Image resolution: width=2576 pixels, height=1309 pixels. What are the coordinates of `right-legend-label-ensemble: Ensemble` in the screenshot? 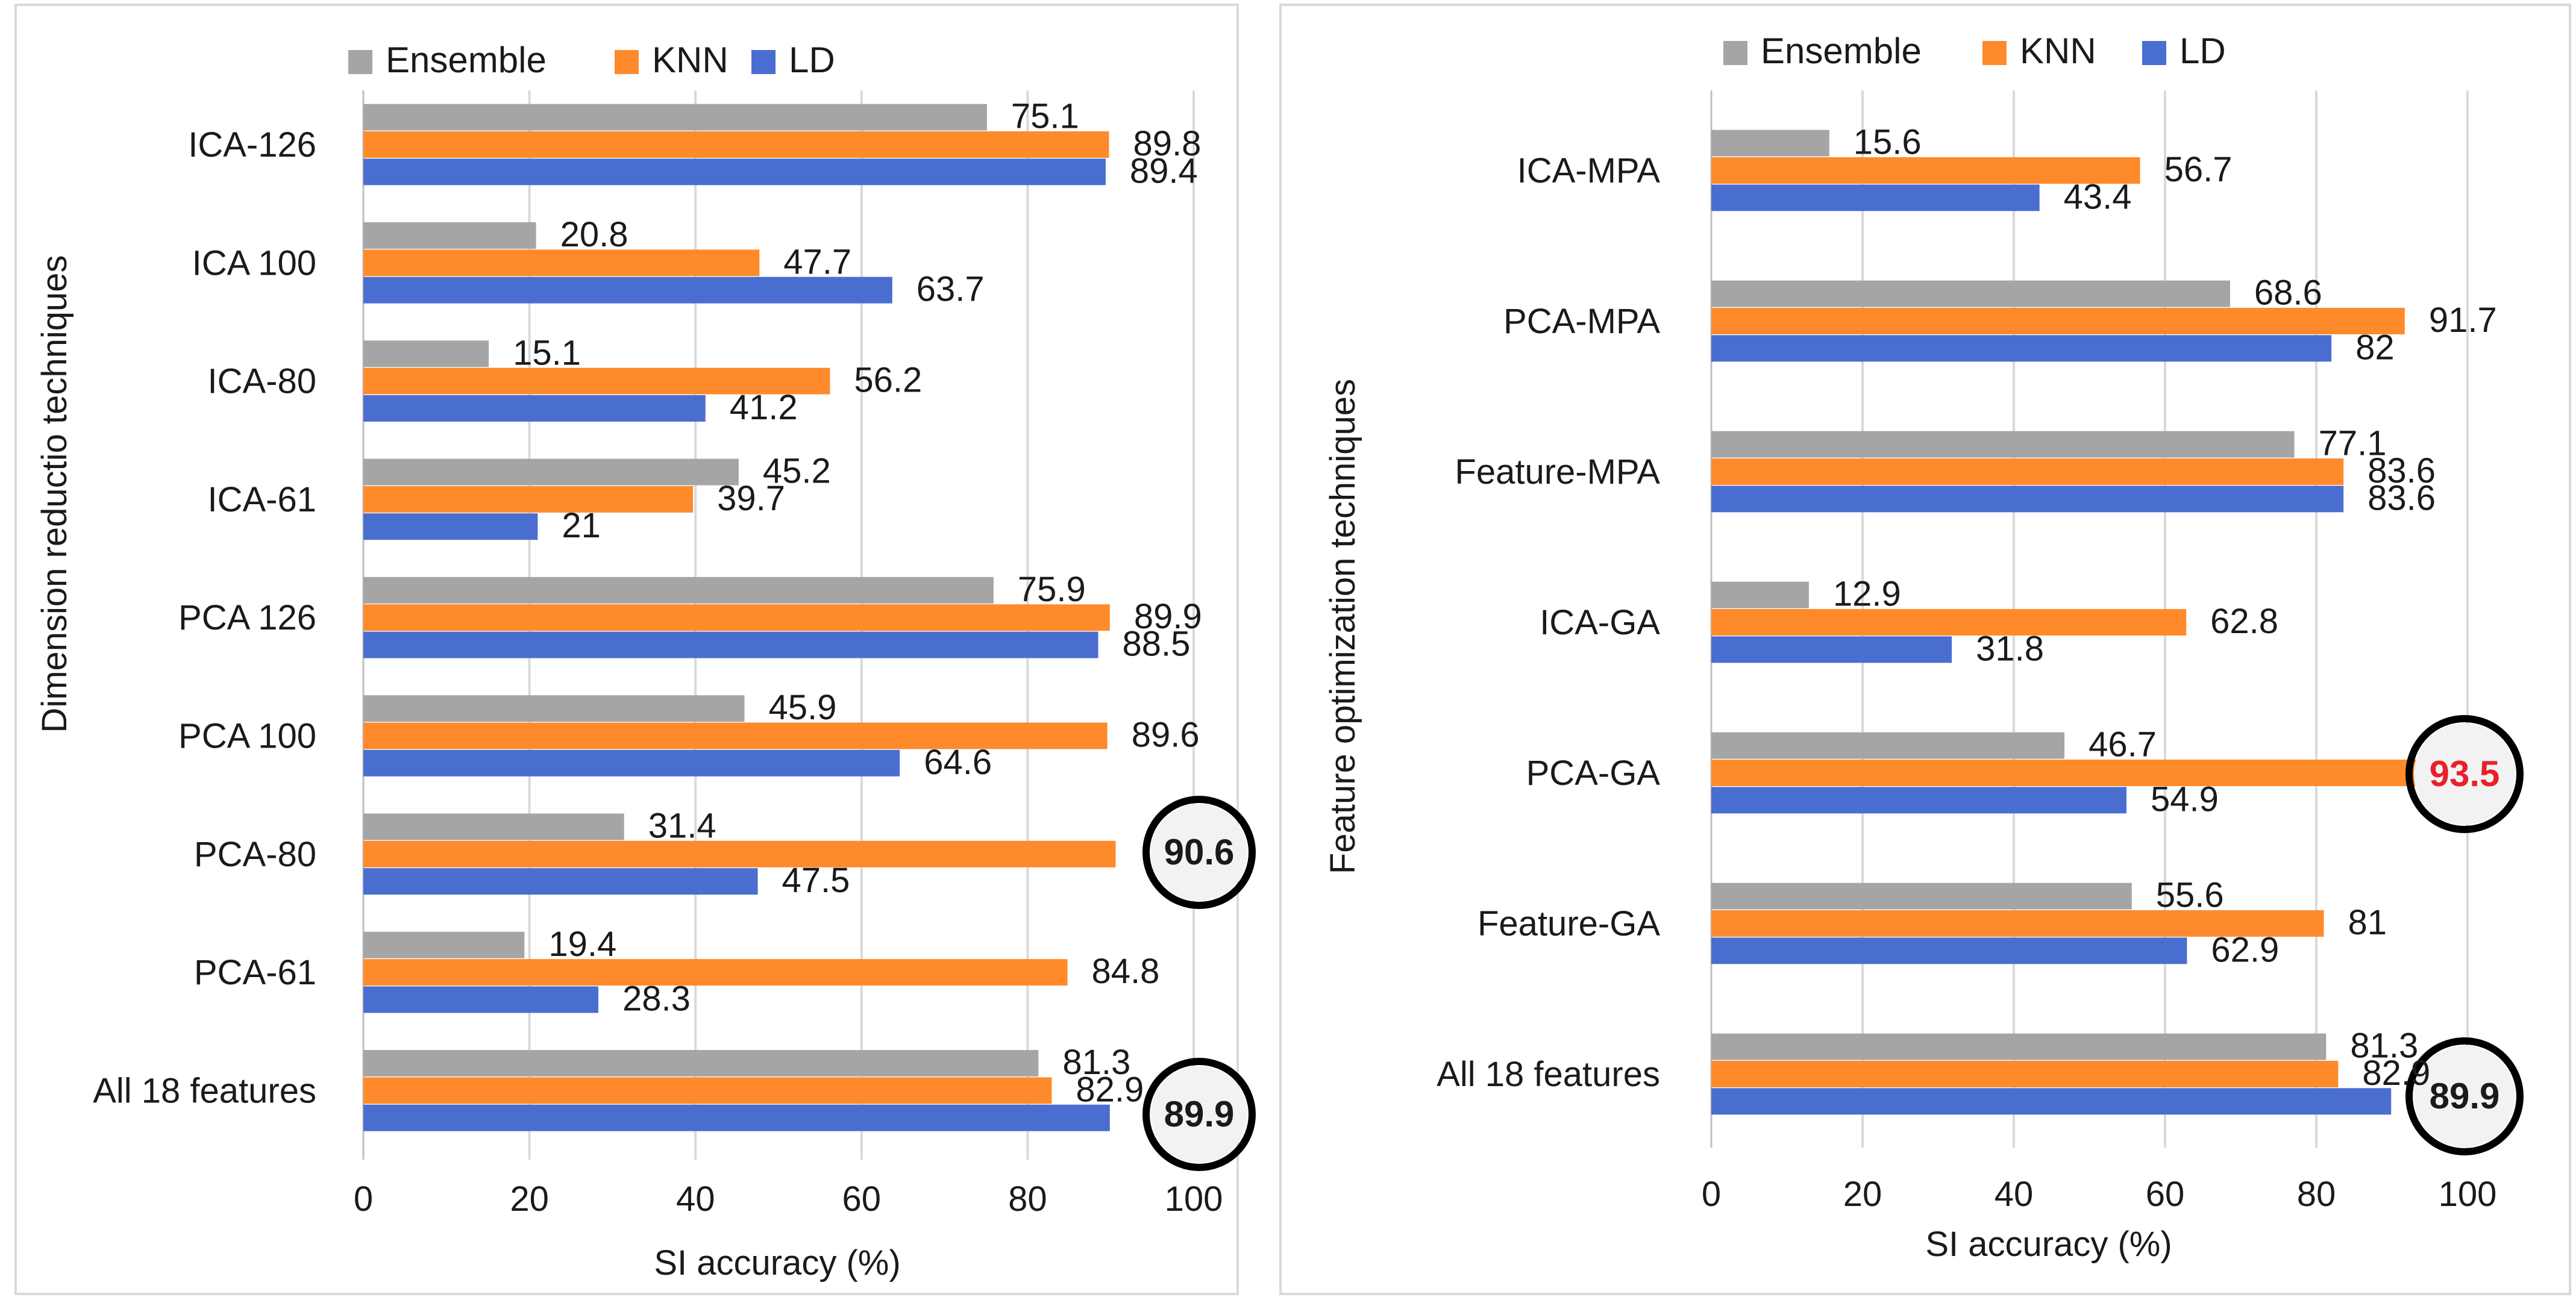 It's located at (1841, 51).